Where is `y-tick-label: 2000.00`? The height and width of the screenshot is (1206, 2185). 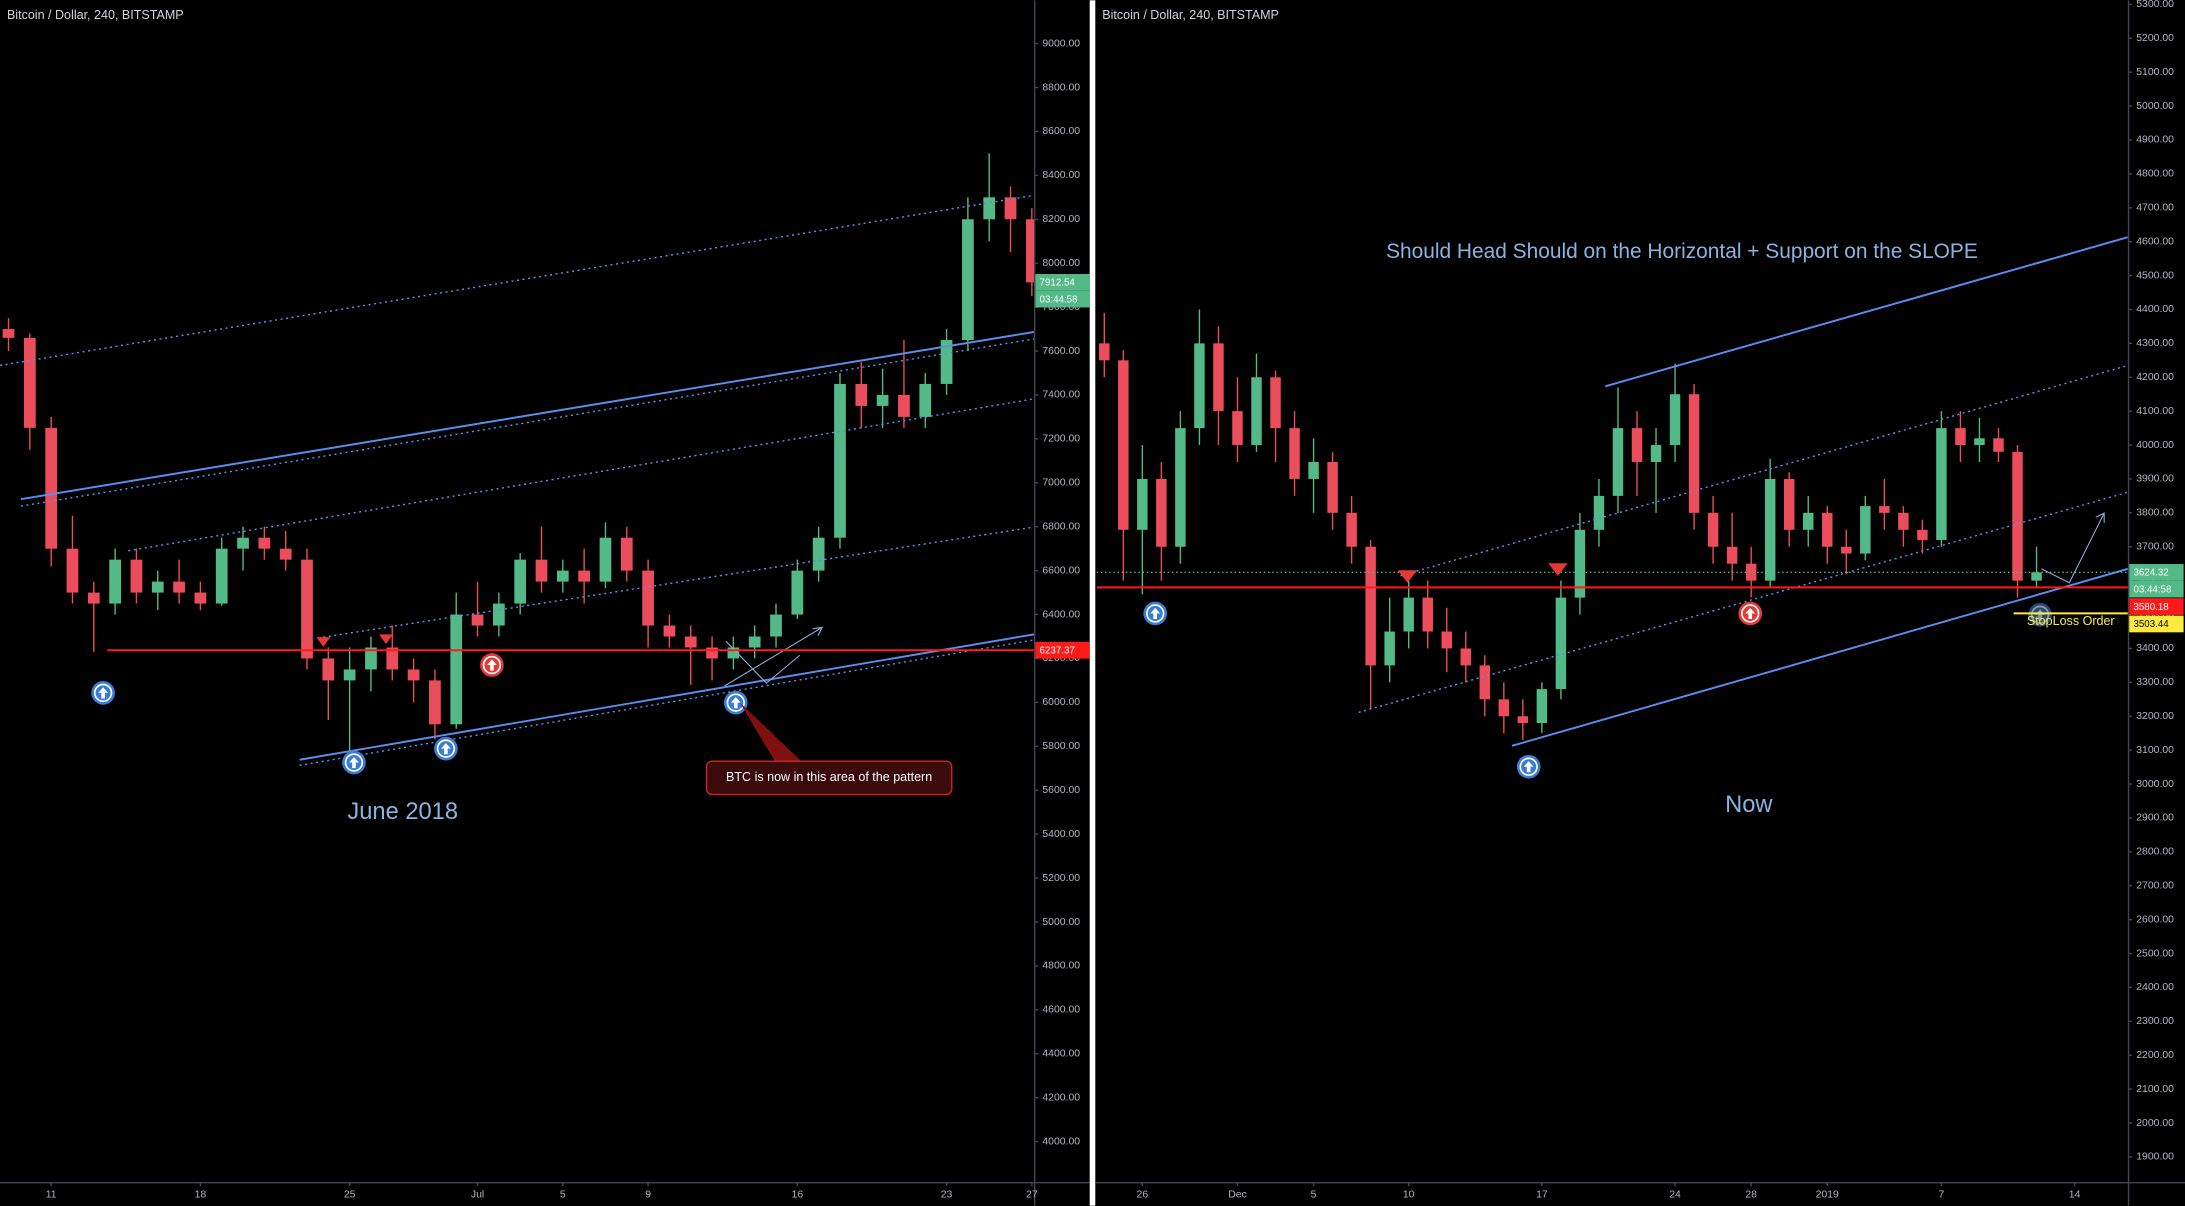
y-tick-label: 2000.00 is located at coordinates (2155, 1123).